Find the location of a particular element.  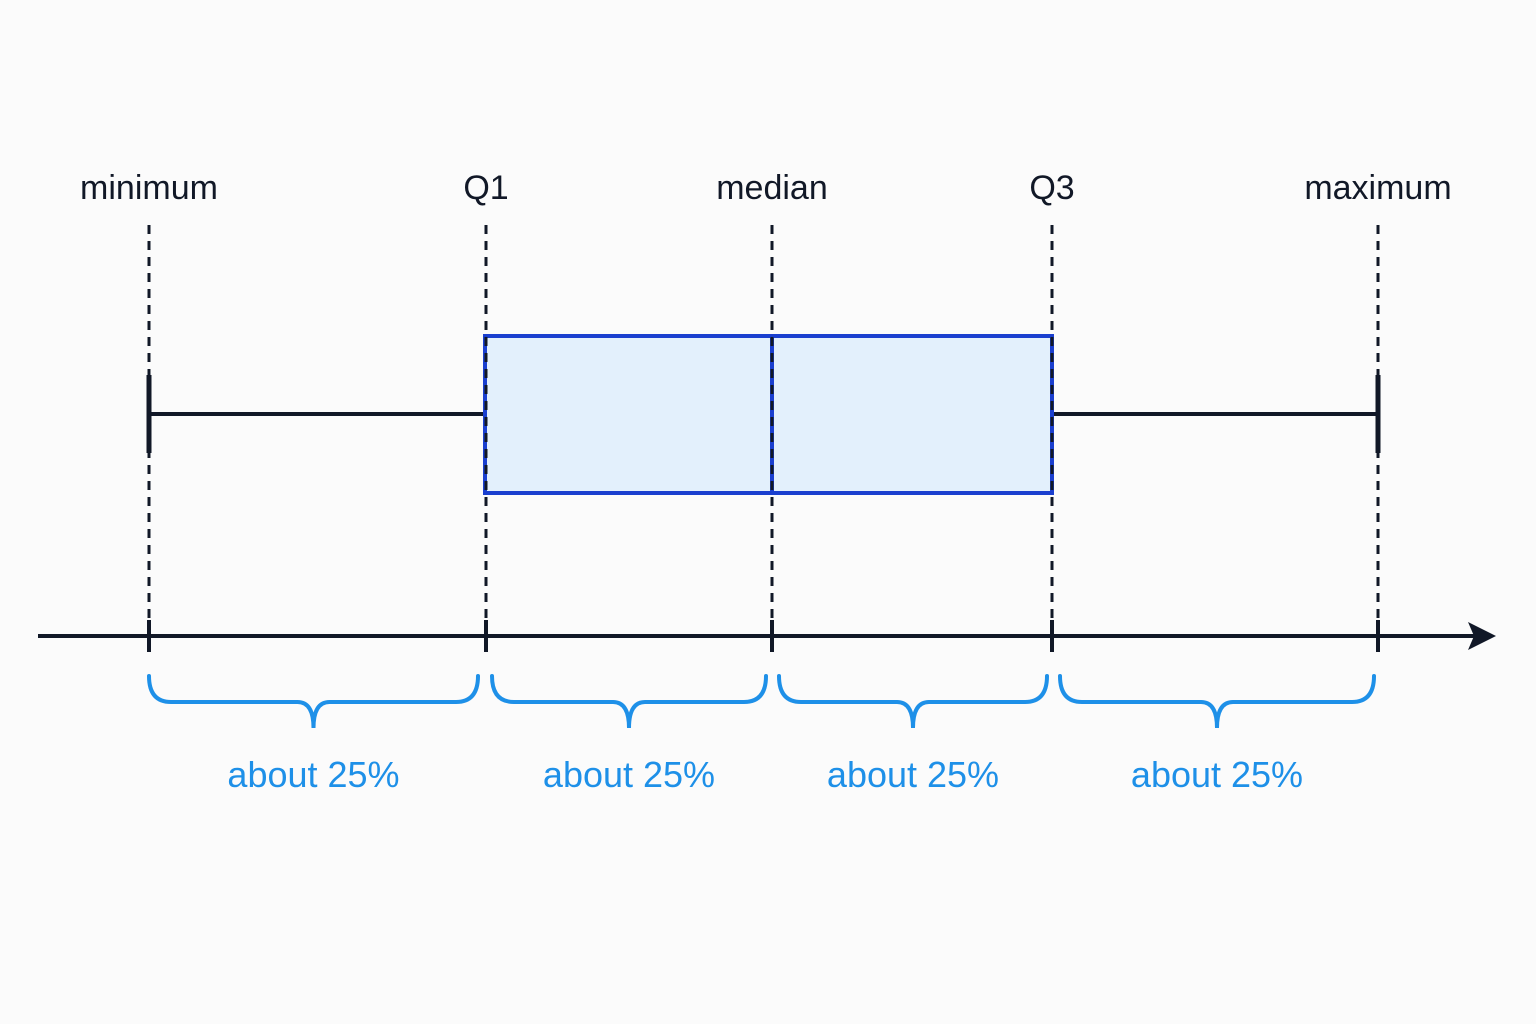

box is located at coordinates (768, 414).